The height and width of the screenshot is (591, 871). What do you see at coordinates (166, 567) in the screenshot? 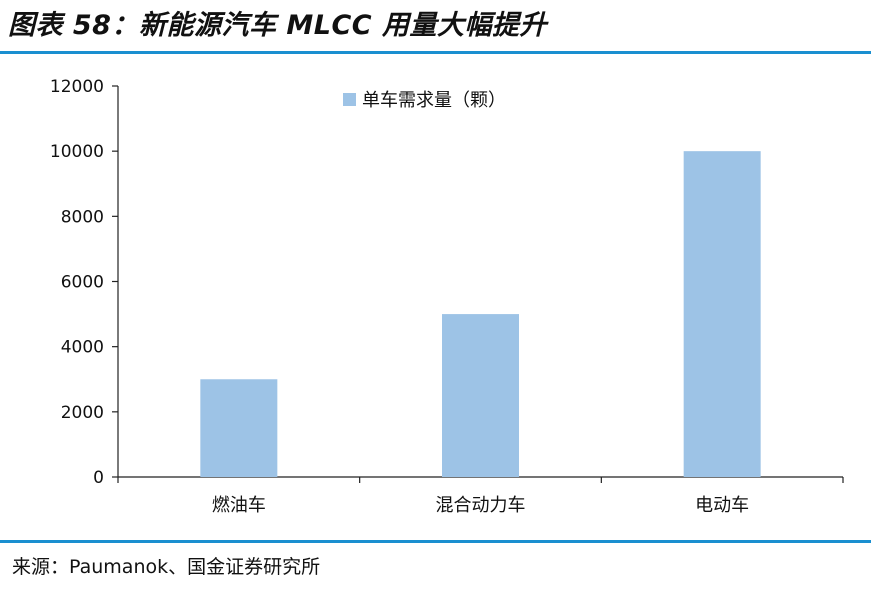
I see `source-note: 来源：Paumanok、国金证券研究所` at bounding box center [166, 567].